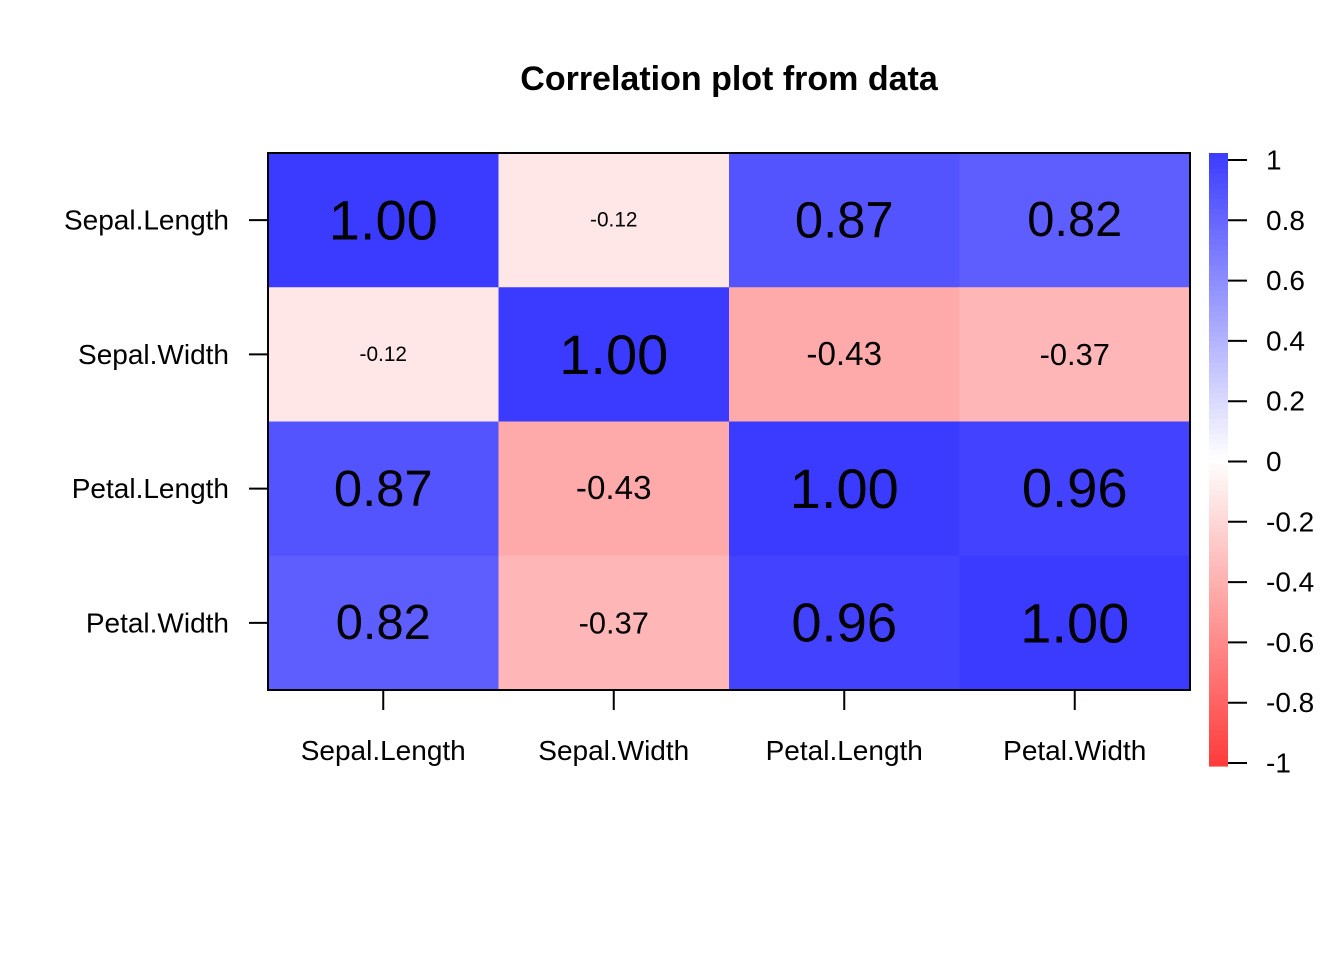  I want to click on scale-tick-label: 0, so click(1274, 461).